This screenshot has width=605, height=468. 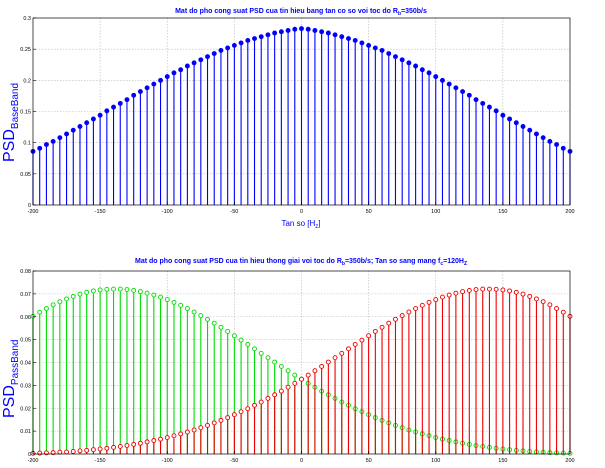 I want to click on x-axis-label: Tan so [Hz], so click(x=300, y=224).